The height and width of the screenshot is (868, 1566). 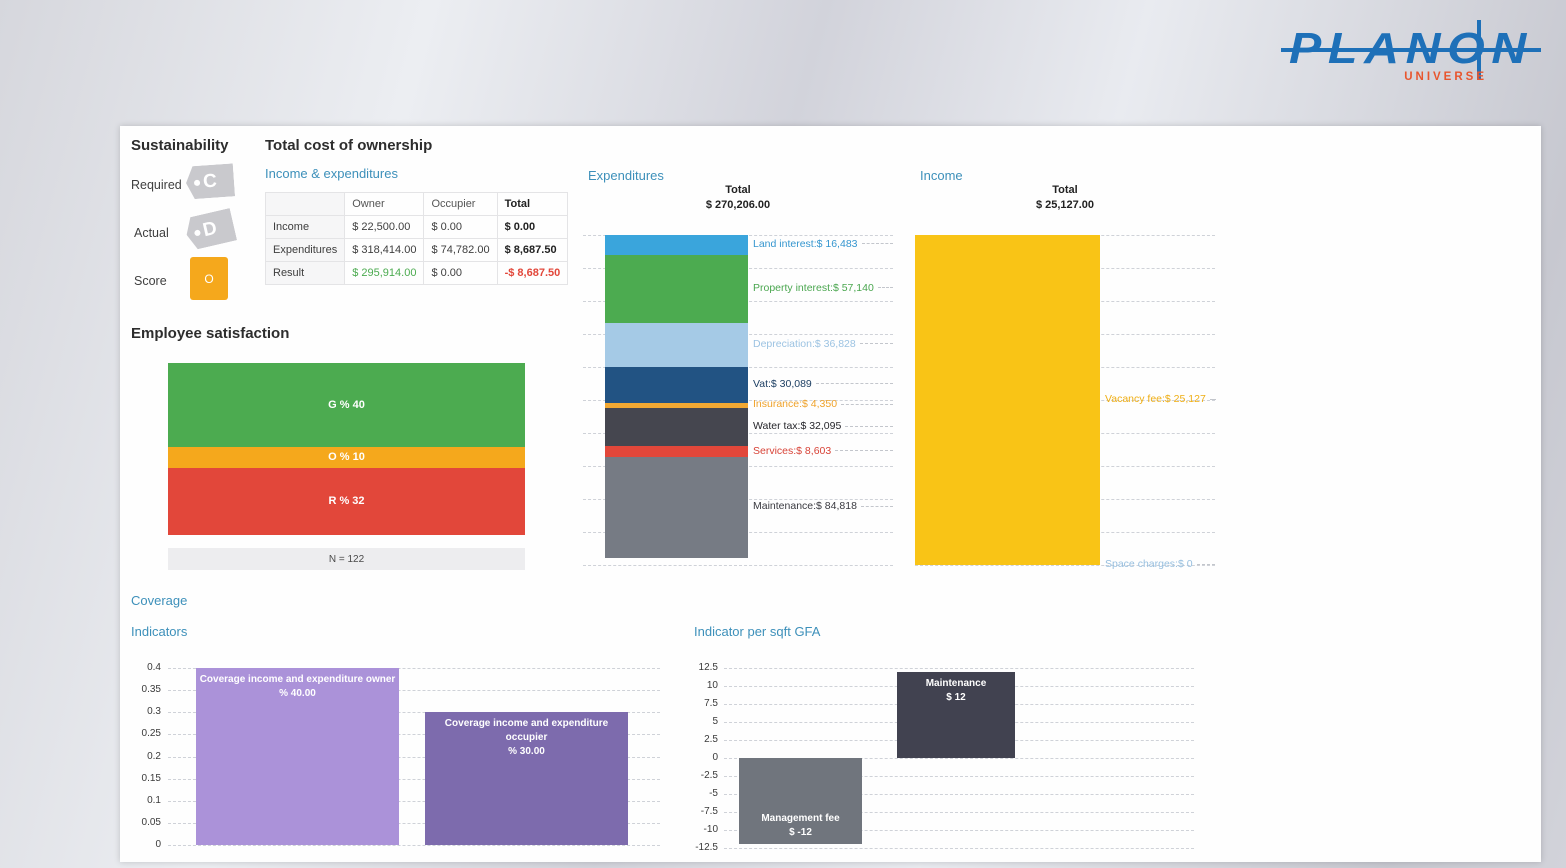 I want to click on y-axis-tick-label: 0.15, so click(x=151, y=778).